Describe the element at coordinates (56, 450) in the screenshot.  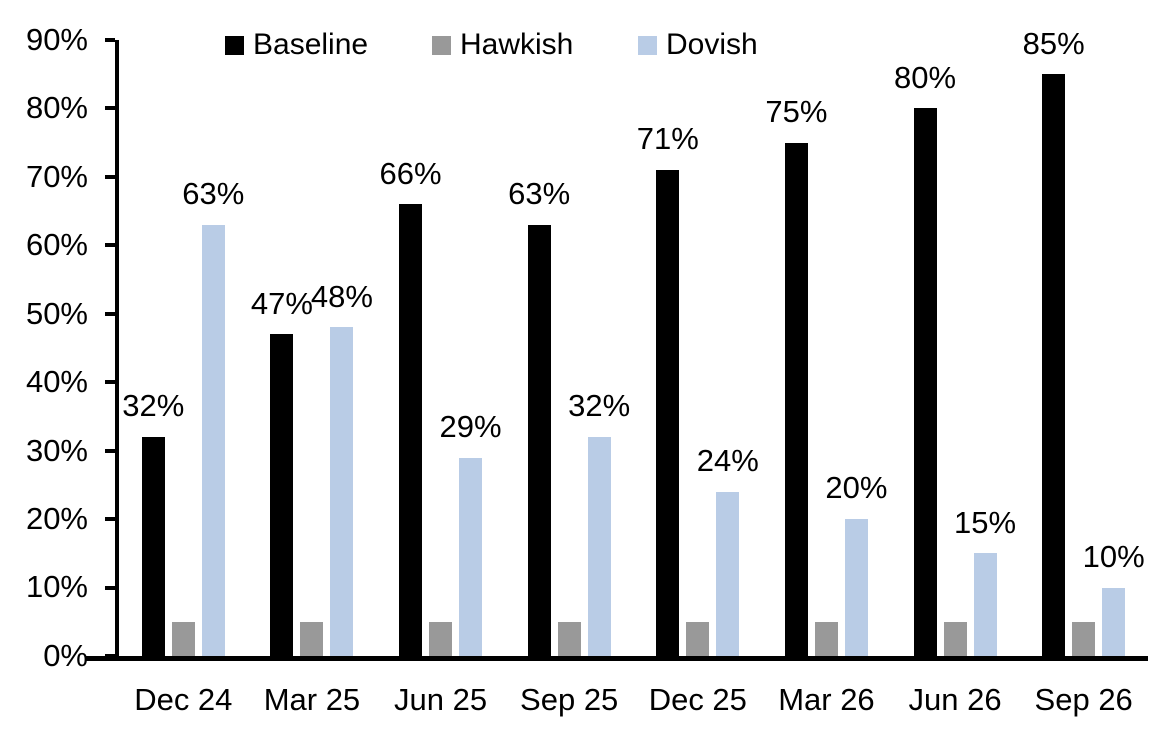
I see `y-tick-label: 30%` at that location.